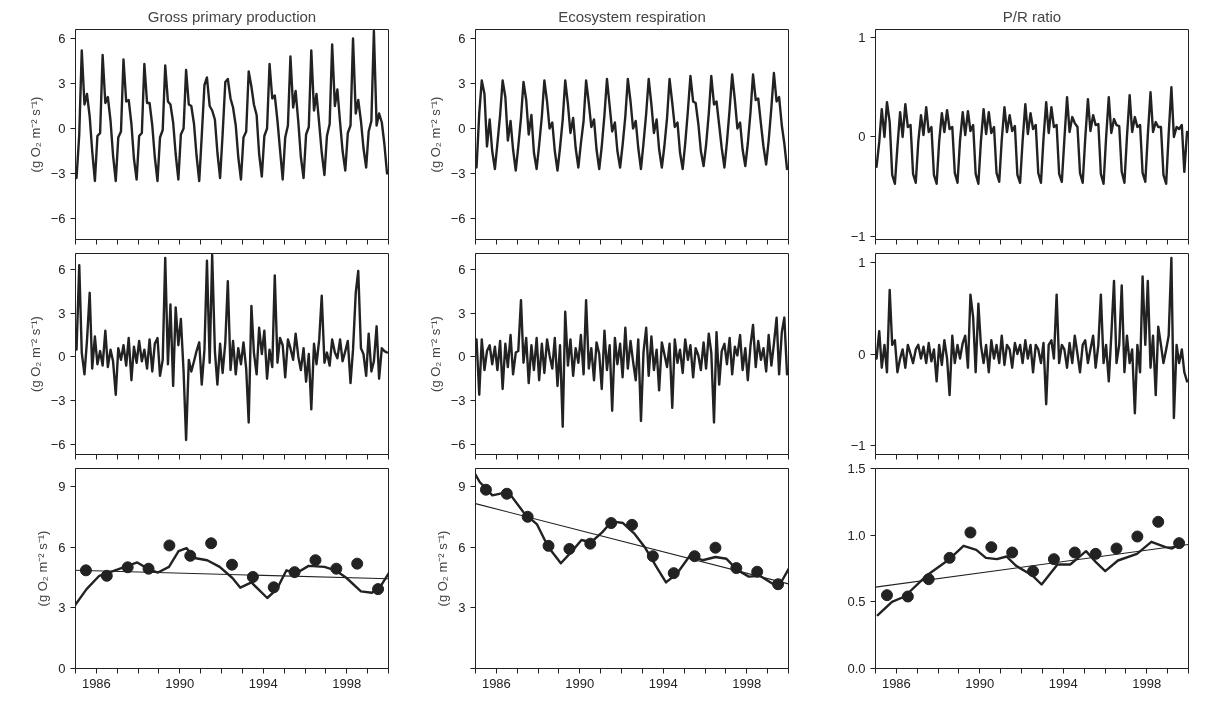 This screenshot has width=1207, height=701. I want to click on y-tick-label: 1.0, so click(856, 535).